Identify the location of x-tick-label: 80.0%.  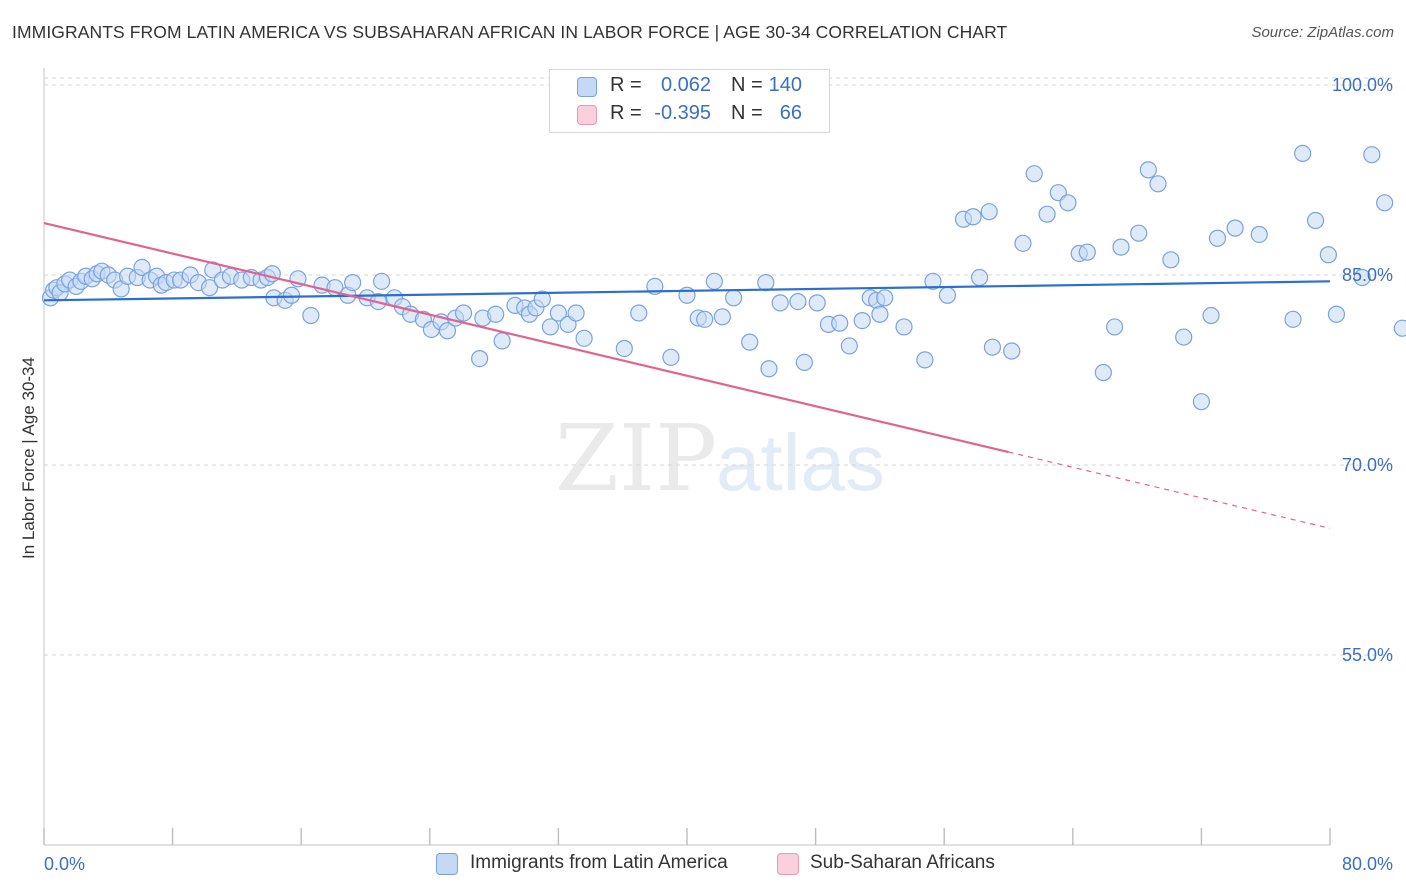
(1367, 864).